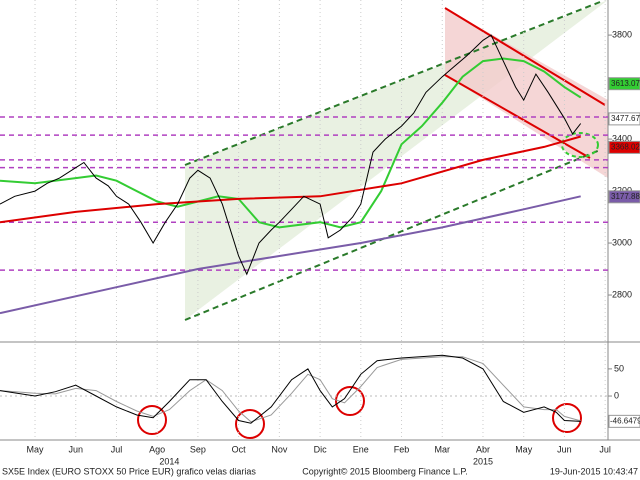 Image resolution: width=640 pixels, height=480 pixels. Describe the element at coordinates (622, 138) in the screenshot. I see `y-tick-label: 3400` at that location.